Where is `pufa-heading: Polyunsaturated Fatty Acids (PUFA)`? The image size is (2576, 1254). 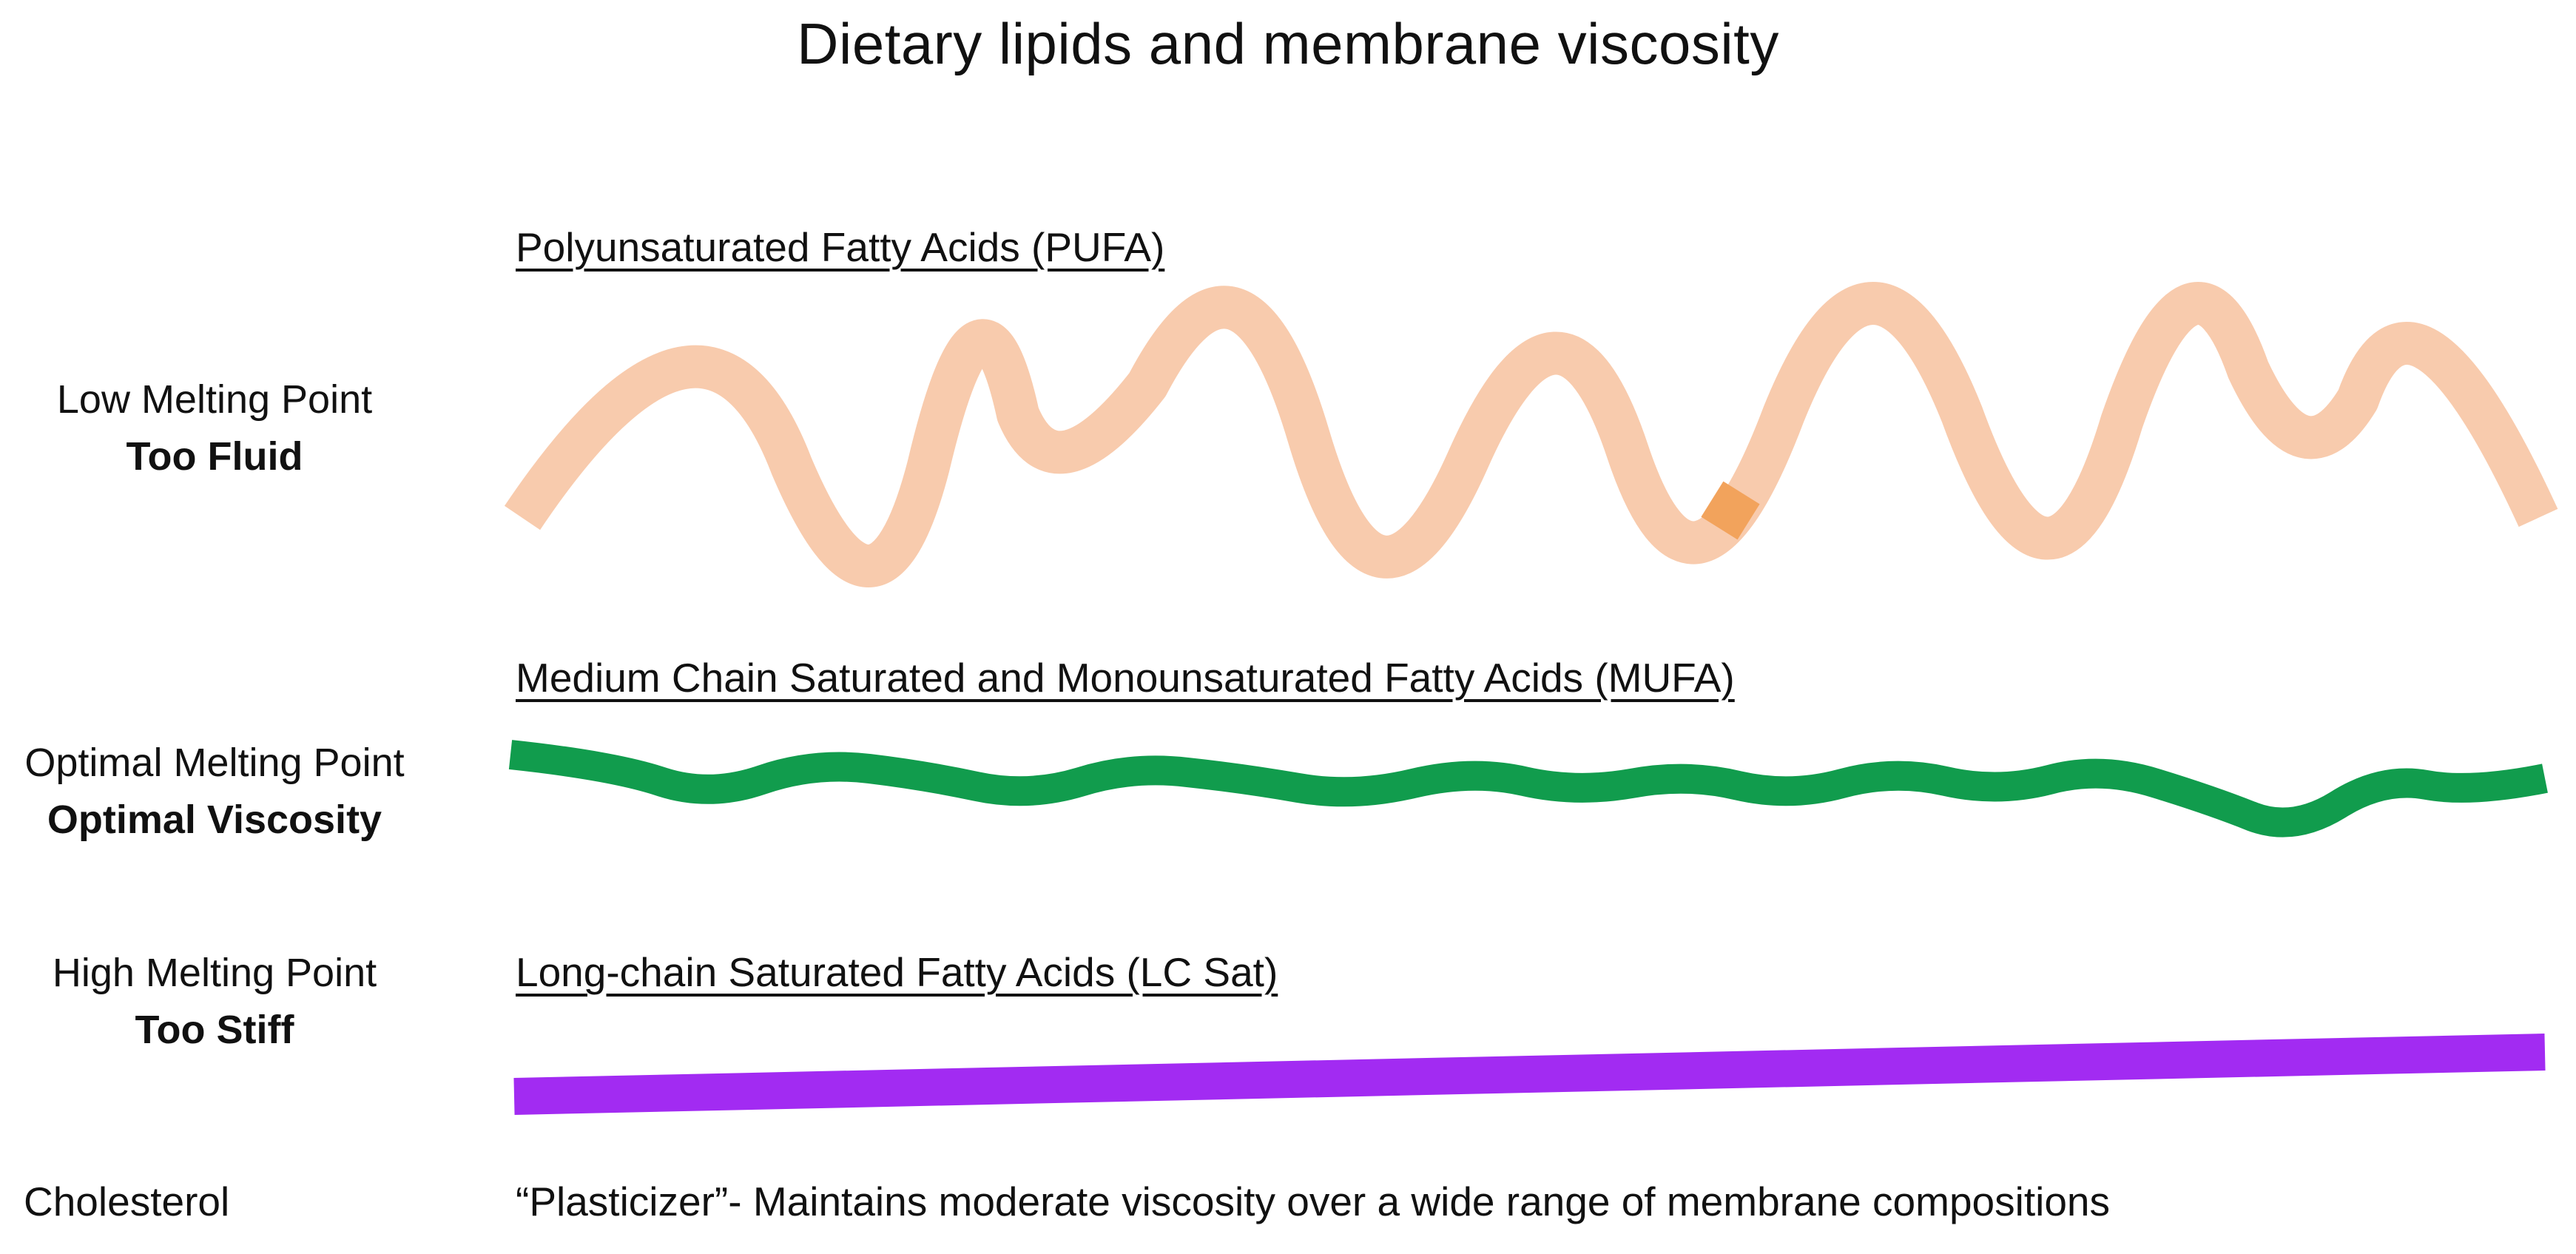 pufa-heading: Polyunsaturated Fatty Acids (PUFA) is located at coordinates (840, 247).